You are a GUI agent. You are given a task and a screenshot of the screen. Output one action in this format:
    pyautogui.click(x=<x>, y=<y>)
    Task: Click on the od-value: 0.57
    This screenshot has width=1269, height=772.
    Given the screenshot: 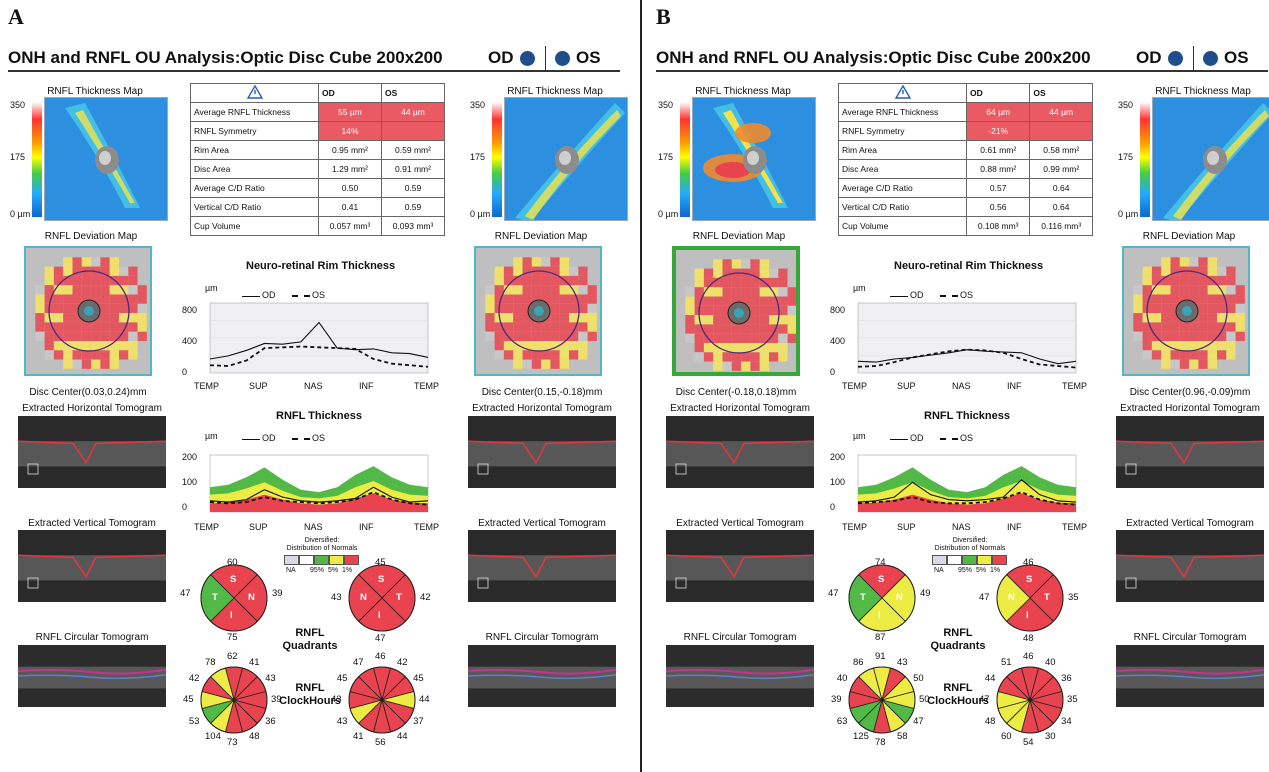 What is the action you would take?
    pyautogui.click(x=998, y=188)
    